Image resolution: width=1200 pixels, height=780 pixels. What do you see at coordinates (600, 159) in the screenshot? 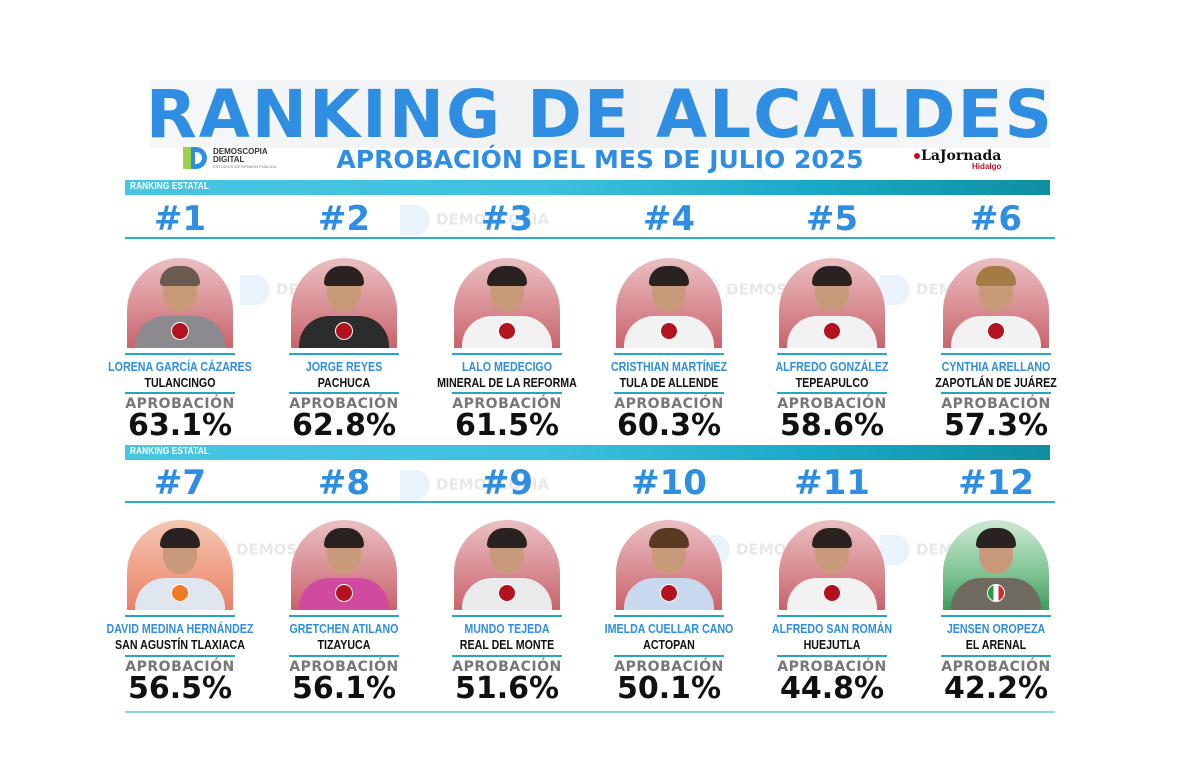
I see `page-subtitle: APROBACIÓN DEL MES DE JULIO 2025` at bounding box center [600, 159].